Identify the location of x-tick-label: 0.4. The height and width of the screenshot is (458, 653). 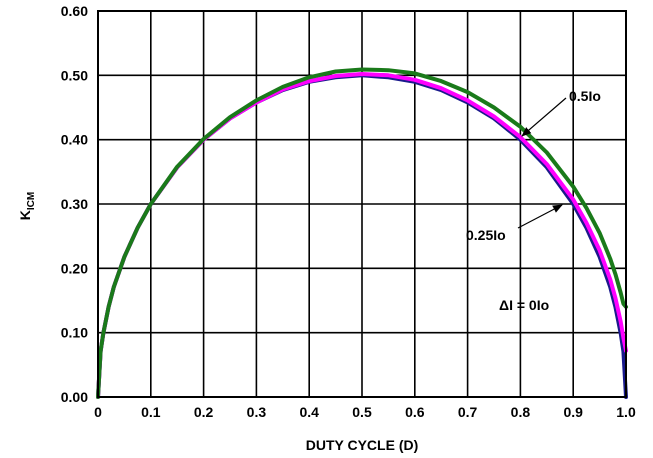
(309, 412).